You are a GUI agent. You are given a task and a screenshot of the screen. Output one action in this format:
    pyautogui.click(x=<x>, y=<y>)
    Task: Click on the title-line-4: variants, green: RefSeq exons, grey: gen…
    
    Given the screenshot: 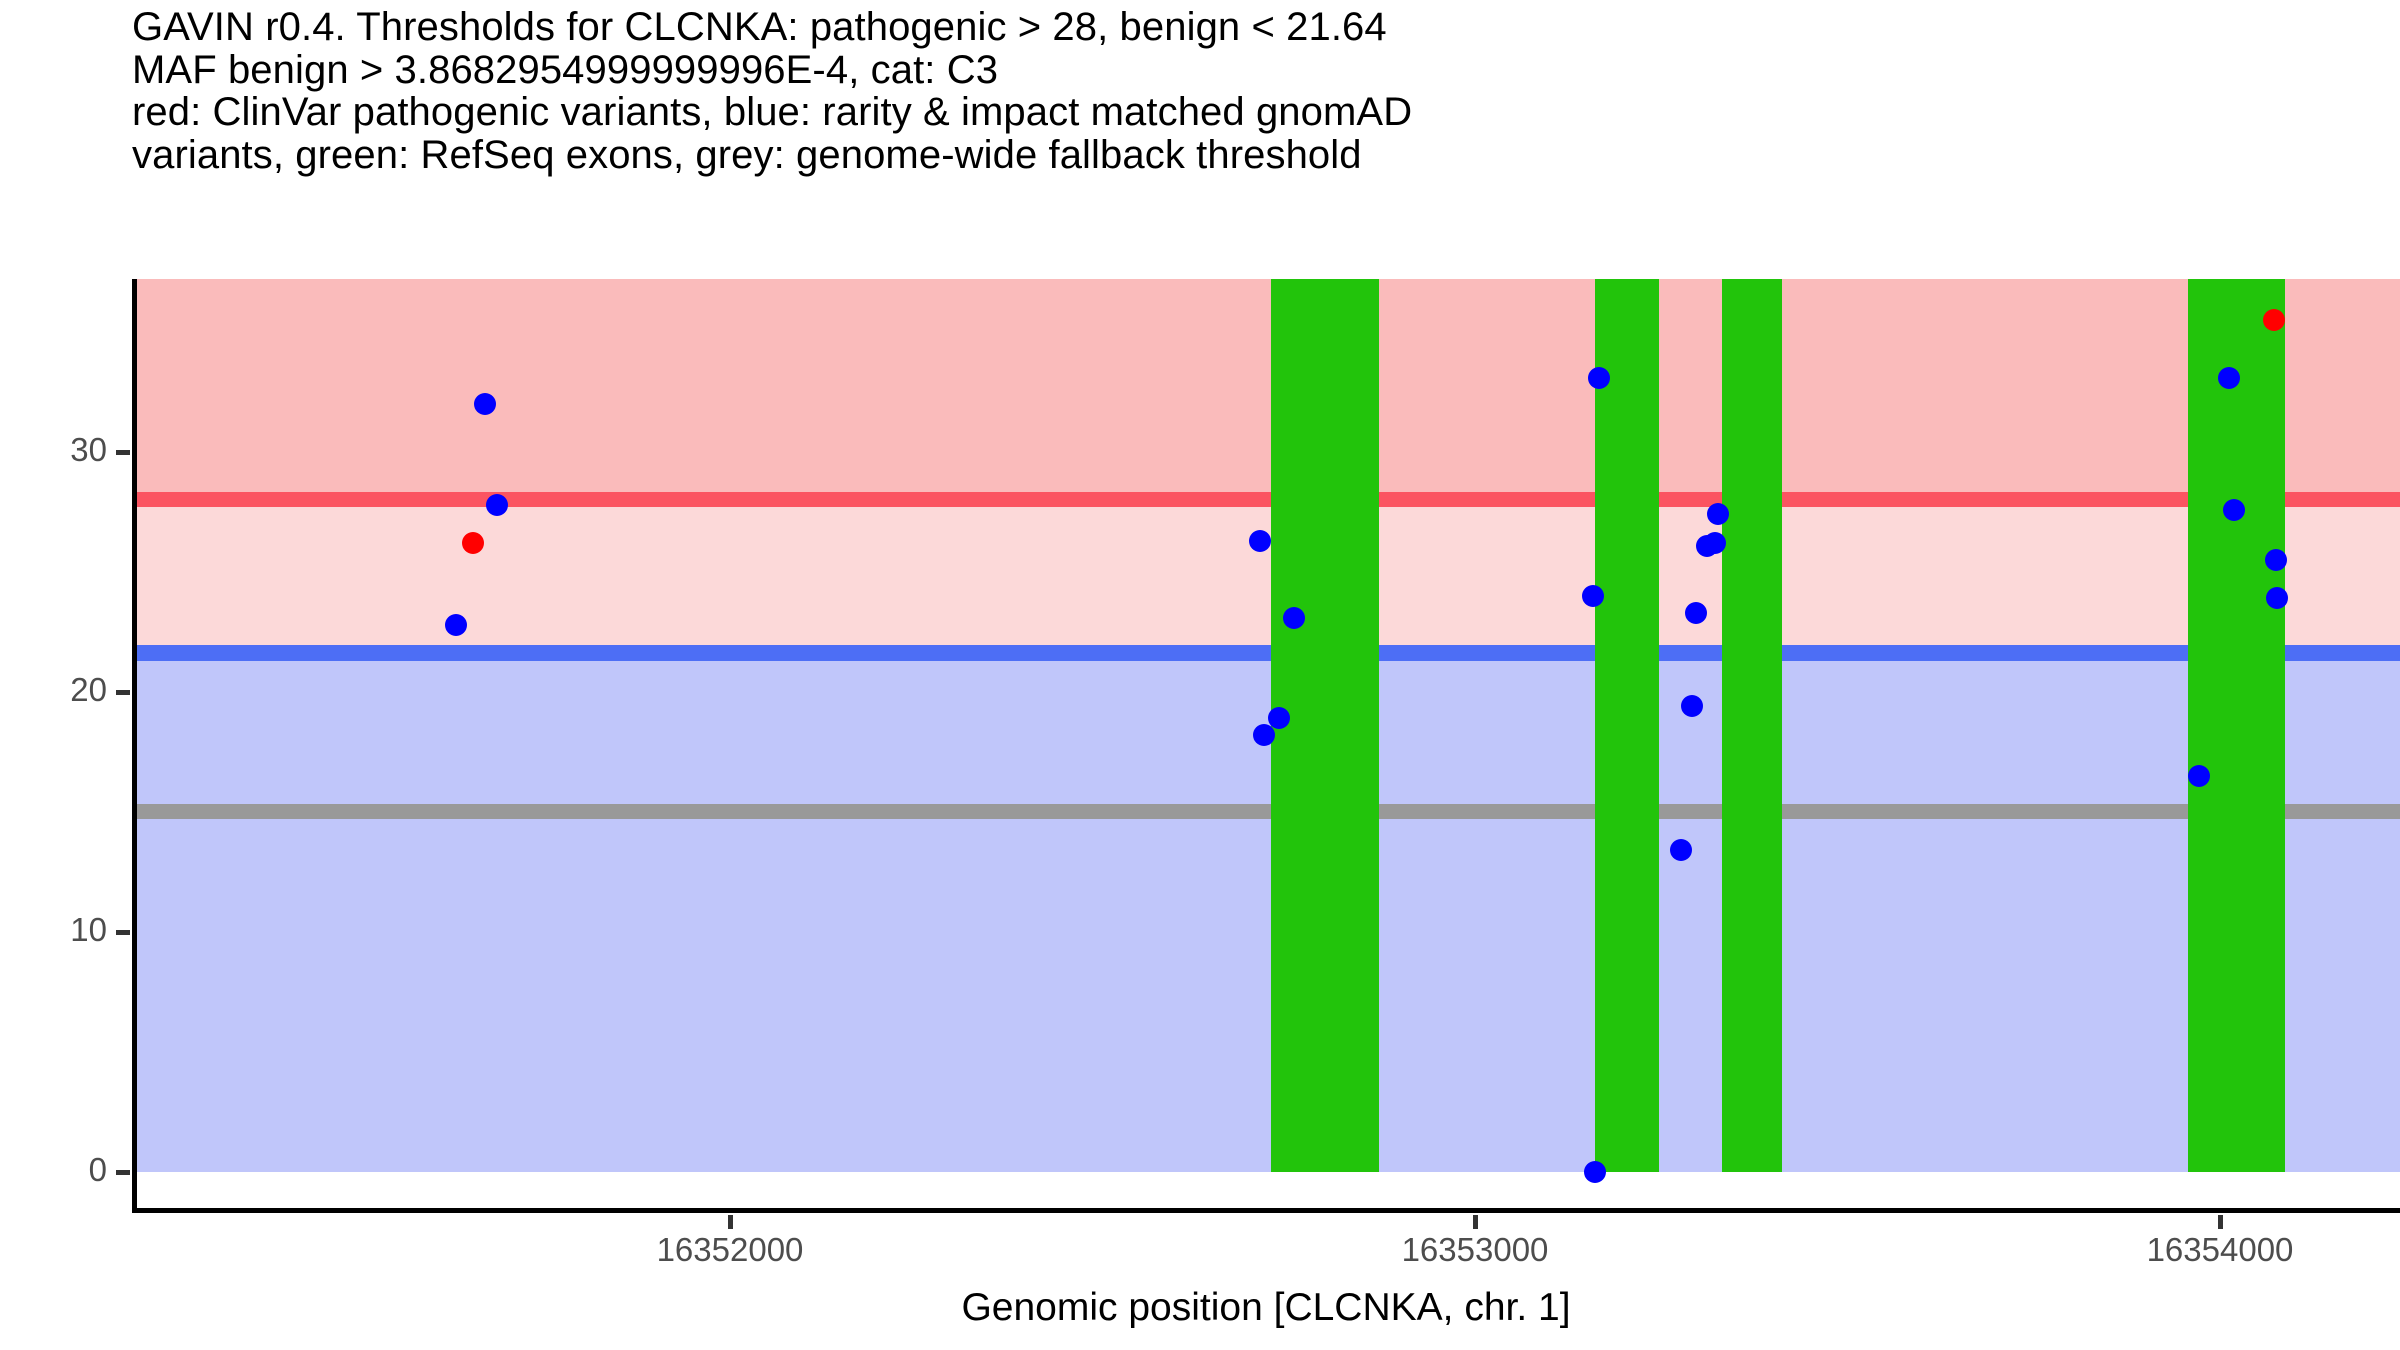 What is the action you would take?
    pyautogui.click(x=747, y=154)
    